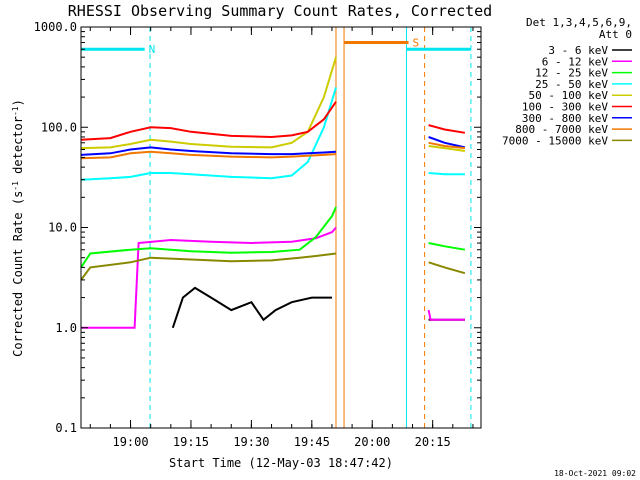 The image size is (640, 480). I want to click on series-line-7-b, so click(447, 145).